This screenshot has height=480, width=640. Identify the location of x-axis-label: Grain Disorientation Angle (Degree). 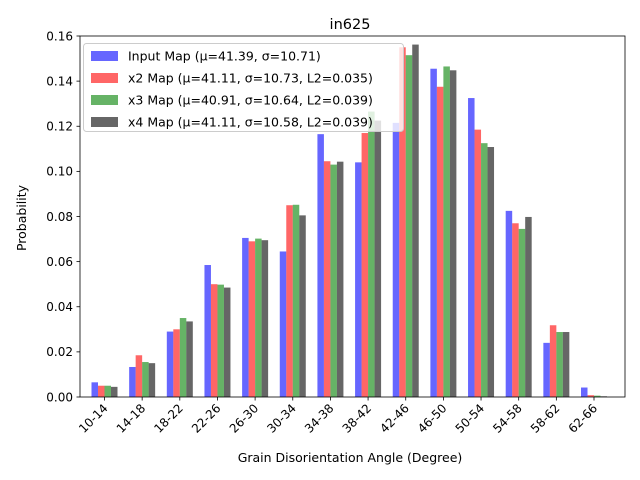
(350, 457).